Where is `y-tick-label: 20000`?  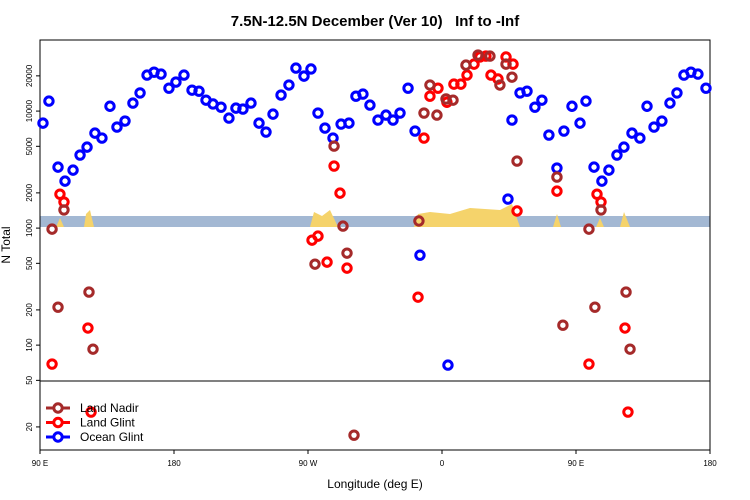 y-tick-label: 20000 is located at coordinates (29, 75).